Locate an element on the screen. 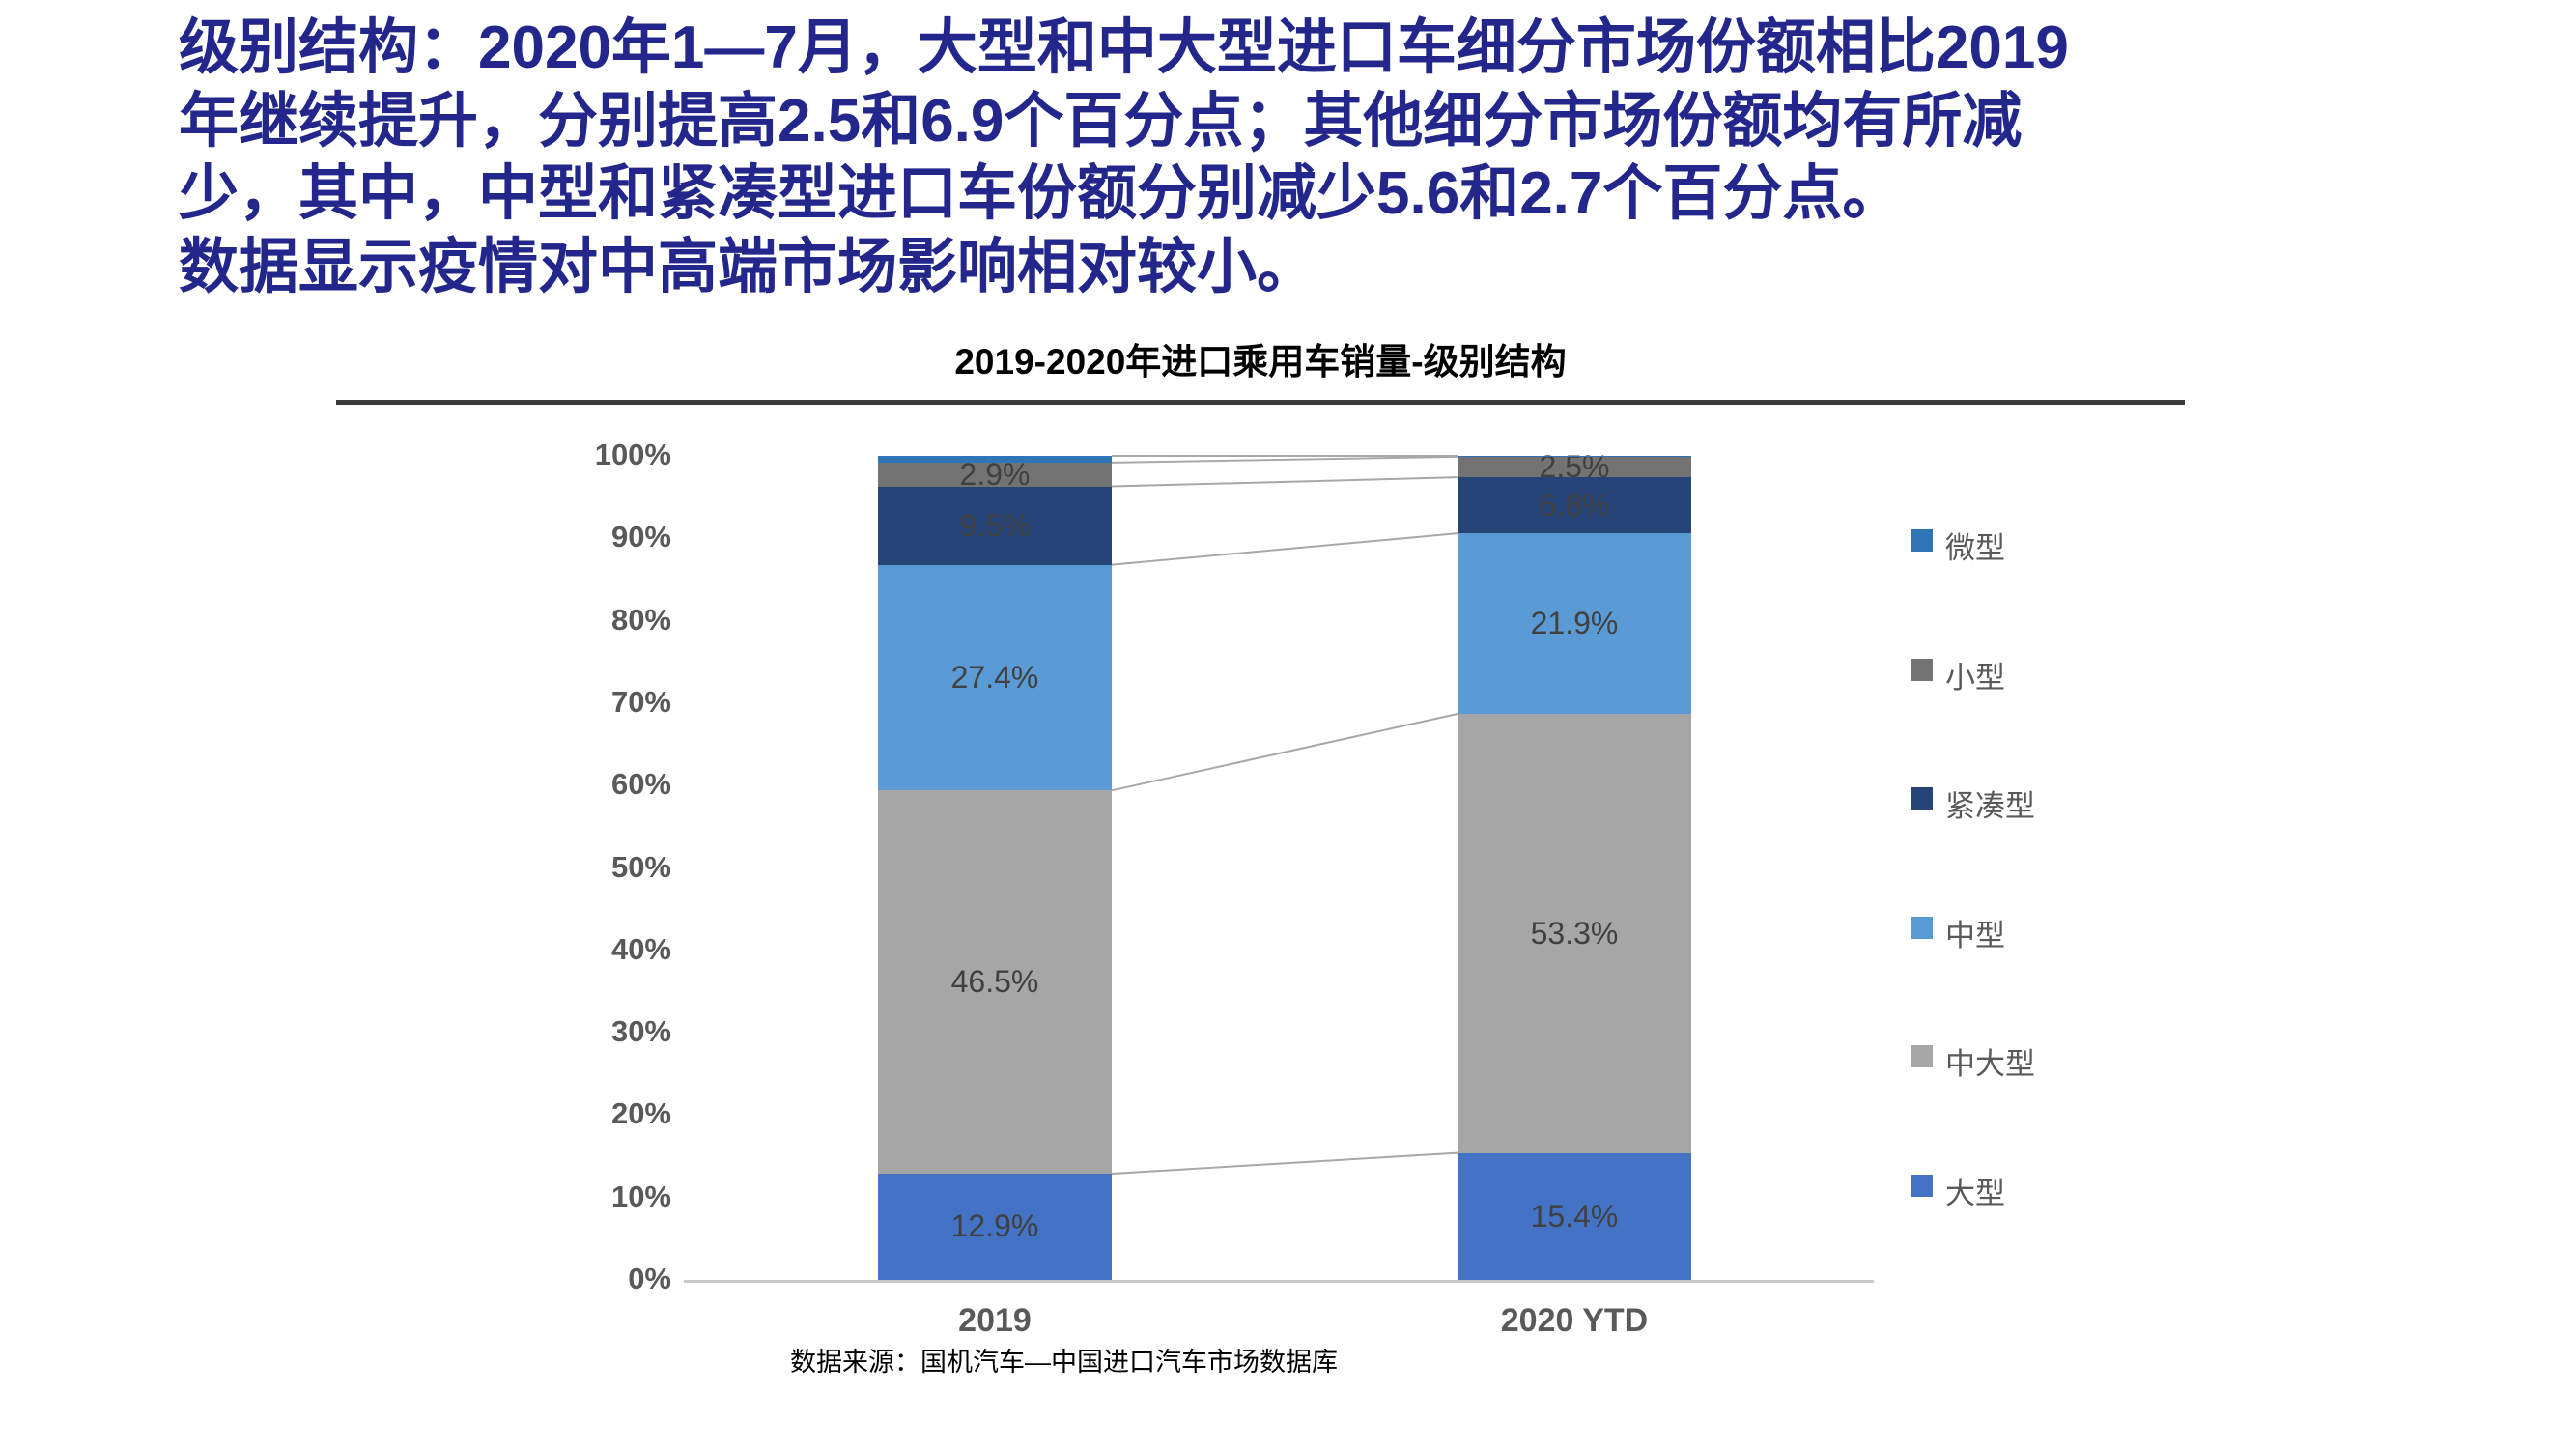 This screenshot has height=1449, width=2576. y-tick-label: 80% is located at coordinates (640, 619).